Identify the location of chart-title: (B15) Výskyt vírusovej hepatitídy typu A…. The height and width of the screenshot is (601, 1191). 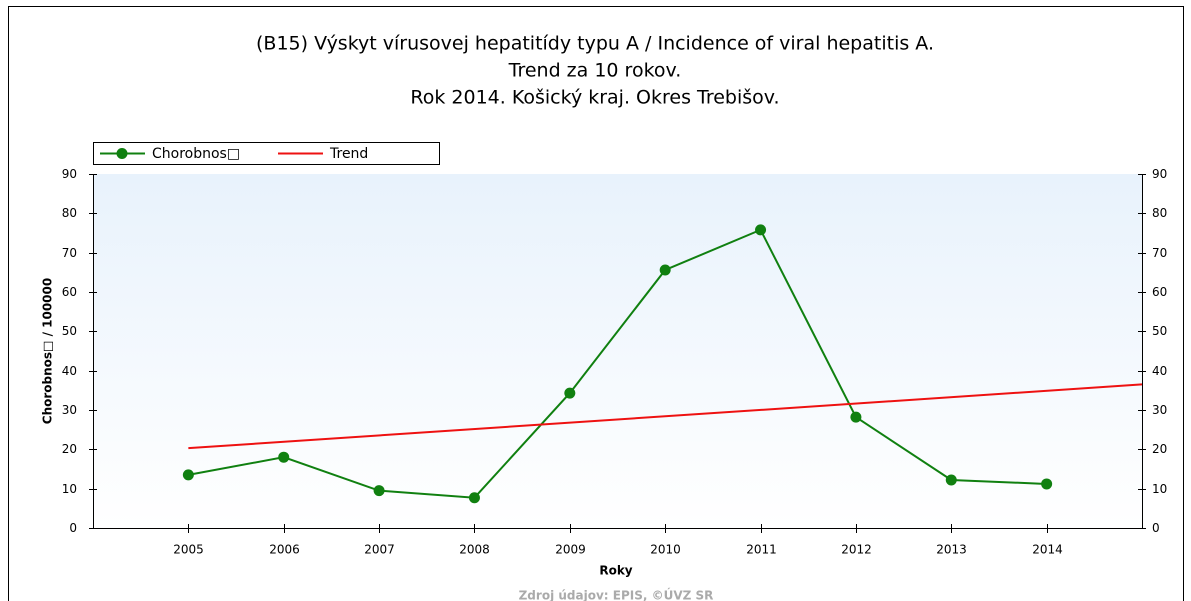
(595, 44).